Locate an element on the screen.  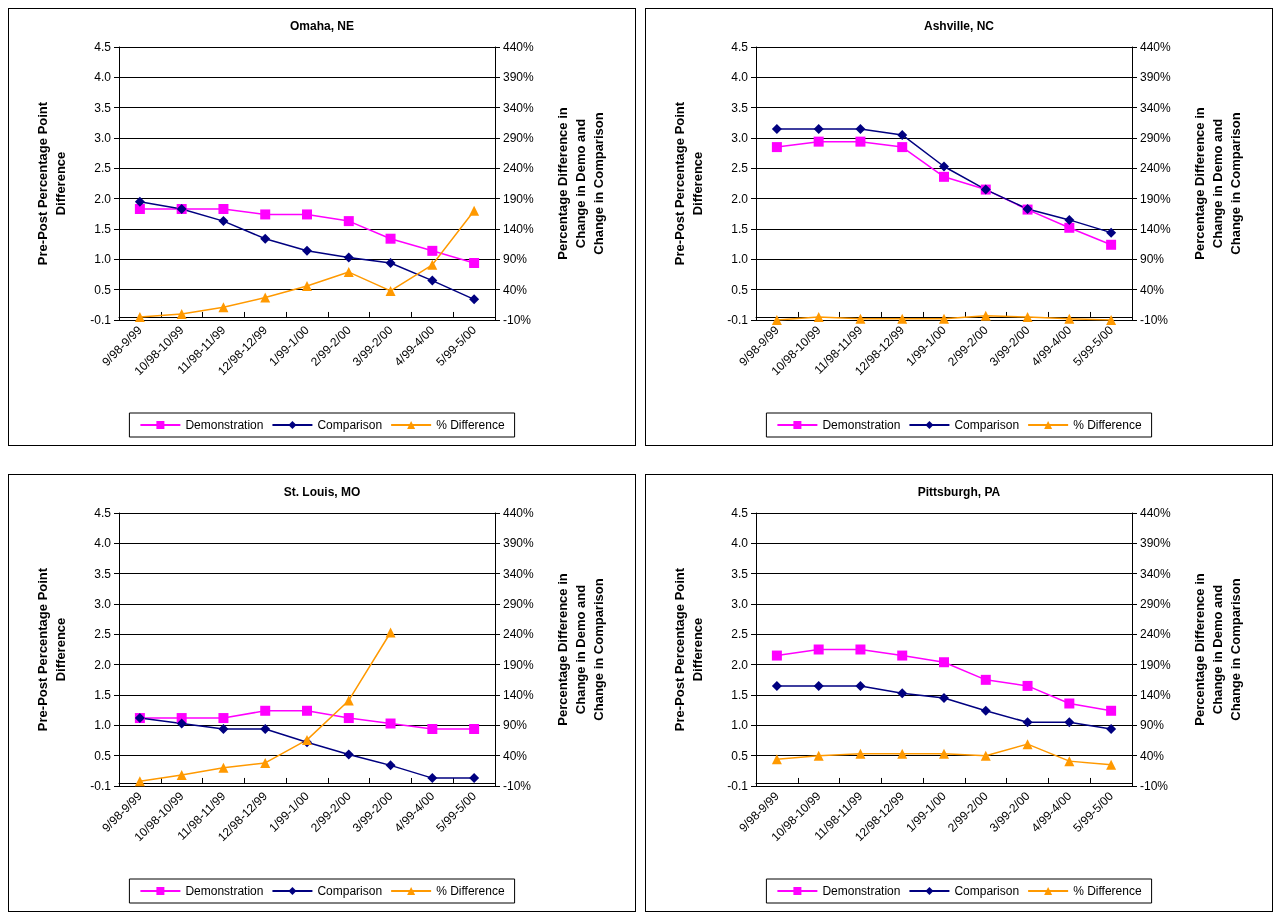
y2-tick-label: 190% is located at coordinates (519, 198).